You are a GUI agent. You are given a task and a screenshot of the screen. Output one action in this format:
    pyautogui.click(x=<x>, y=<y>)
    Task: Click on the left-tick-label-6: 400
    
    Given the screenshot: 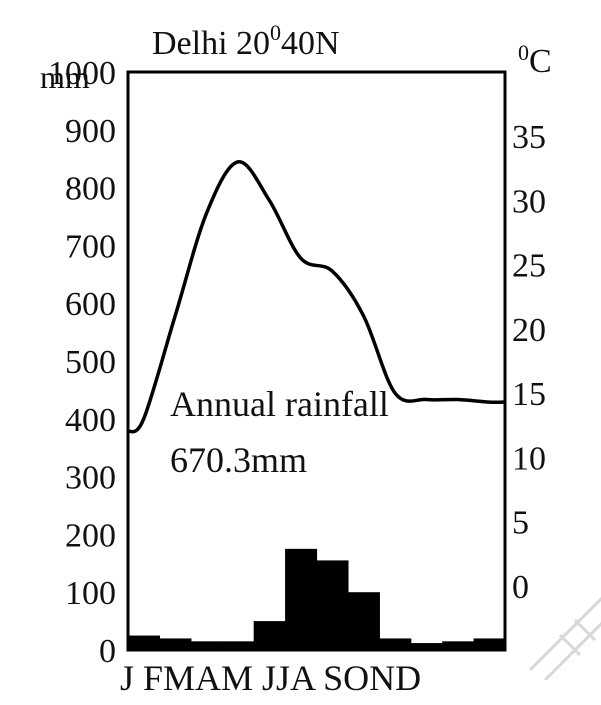 What is the action you would take?
    pyautogui.click(x=90, y=420)
    